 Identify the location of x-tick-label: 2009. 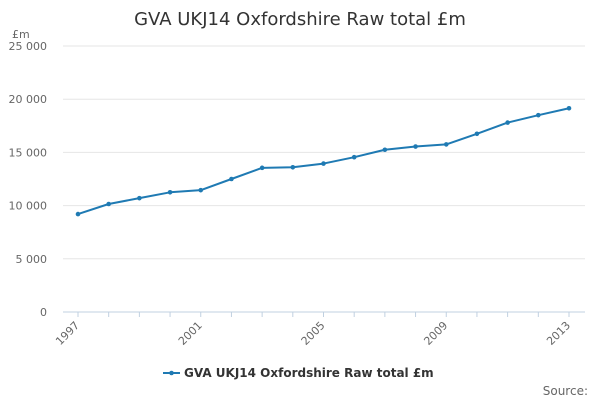
(435, 333).